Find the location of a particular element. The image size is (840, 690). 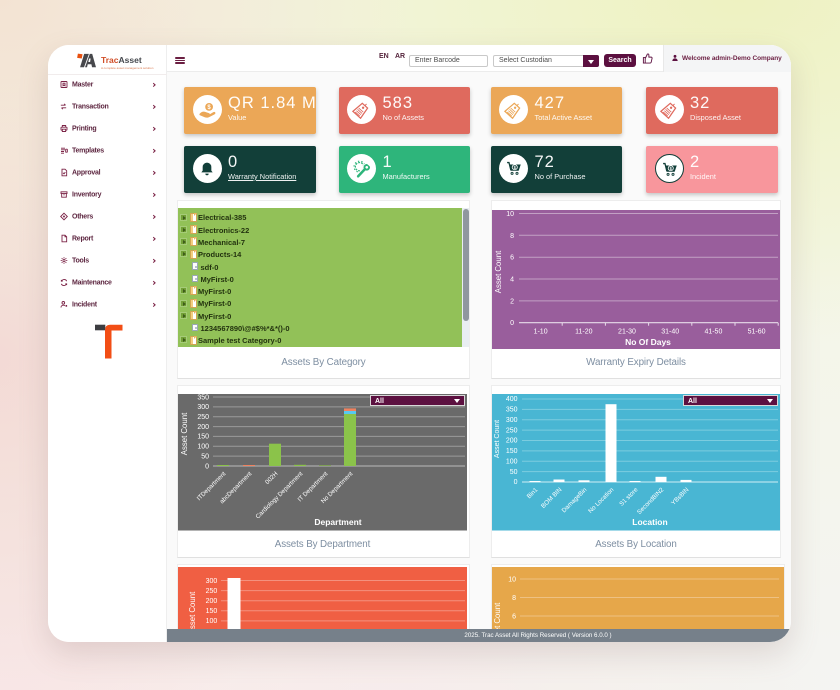

svg-text: 1-10 is located at coordinates (541, 332).